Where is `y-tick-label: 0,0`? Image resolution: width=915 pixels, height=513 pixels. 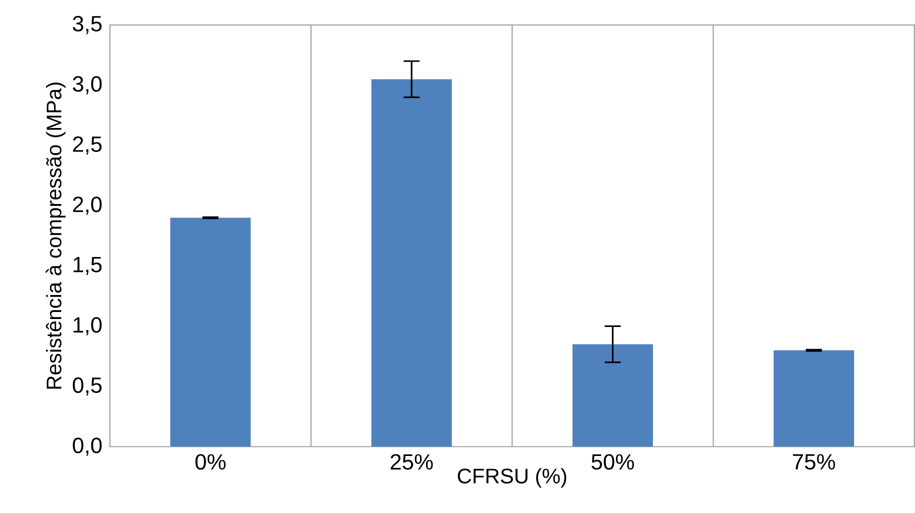
y-tick-label: 0,0 is located at coordinates (87, 447).